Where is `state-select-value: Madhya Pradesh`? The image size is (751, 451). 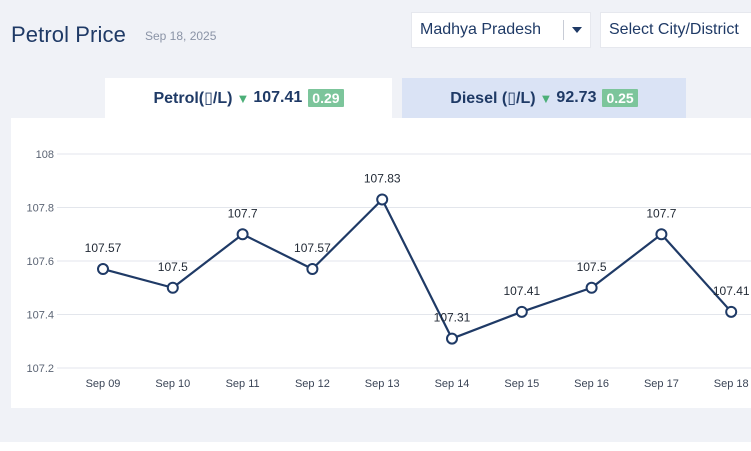 state-select-value: Madhya Pradesh is located at coordinates (480, 29).